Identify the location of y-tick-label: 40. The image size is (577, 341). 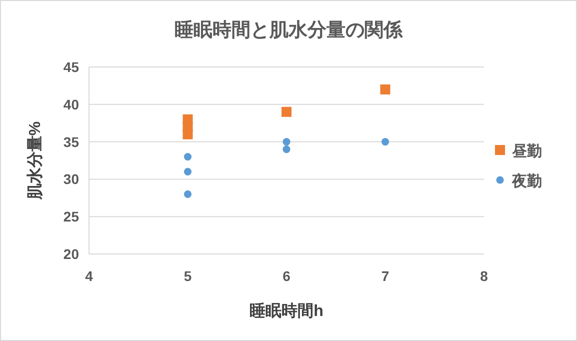
(71, 104).